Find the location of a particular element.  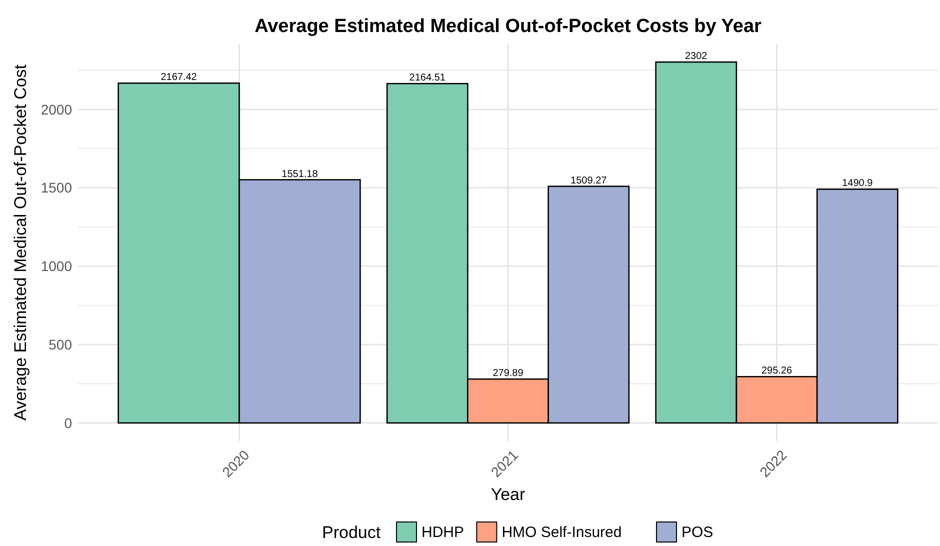

y-tick-label: 1000 is located at coordinates (56, 266).